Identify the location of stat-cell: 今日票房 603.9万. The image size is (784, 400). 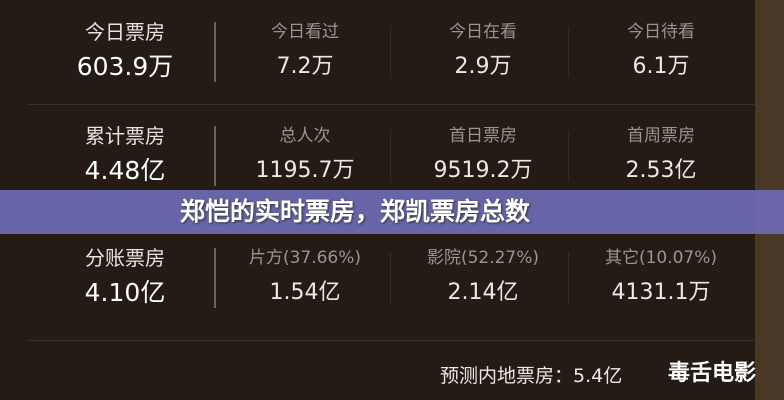
(125, 45).